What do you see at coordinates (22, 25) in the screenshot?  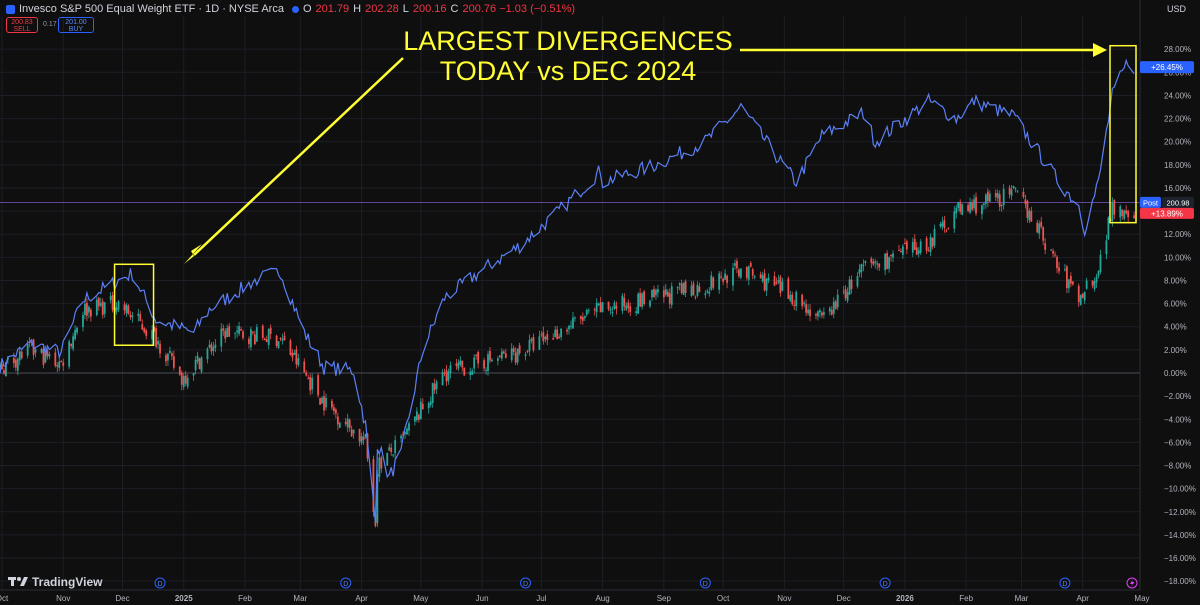 I see `sell-button: 200.83 SELL` at bounding box center [22, 25].